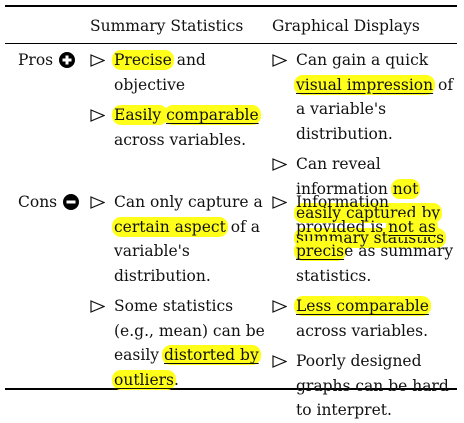 The image size is (464, 423). I want to click on cons-label: Cons, so click(38, 202).